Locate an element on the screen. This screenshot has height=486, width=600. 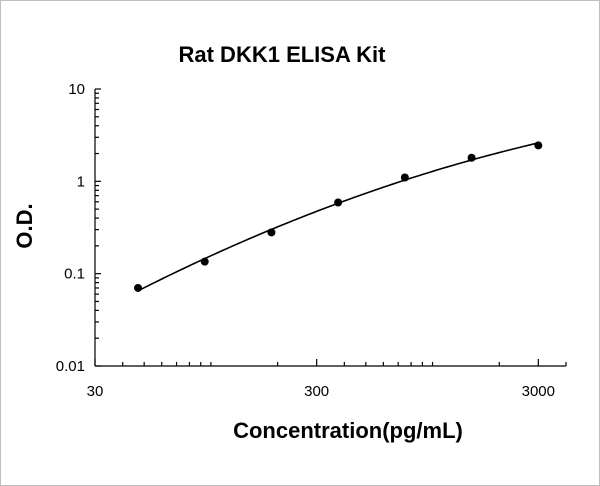
x-axis-ticks is located at coordinates (330, 362).